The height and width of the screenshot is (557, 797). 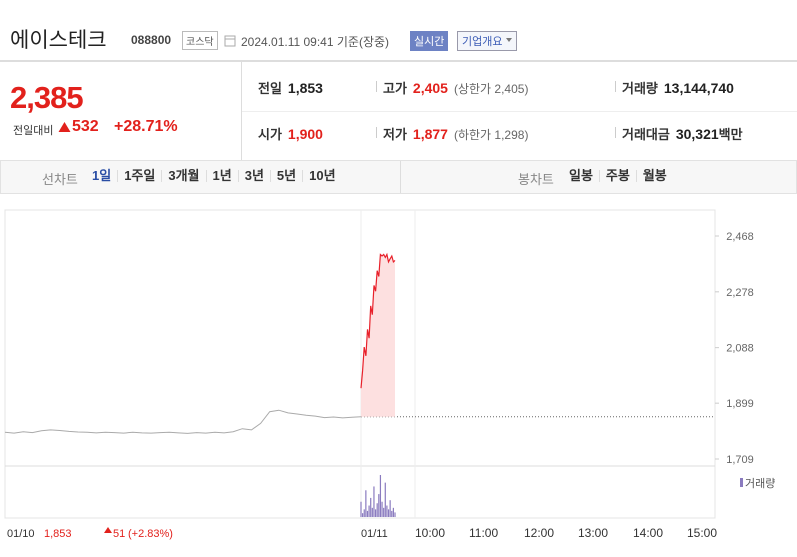 What do you see at coordinates (150, 534) in the screenshot?
I see `prev-rate-note: (+2.83%)` at bounding box center [150, 534].